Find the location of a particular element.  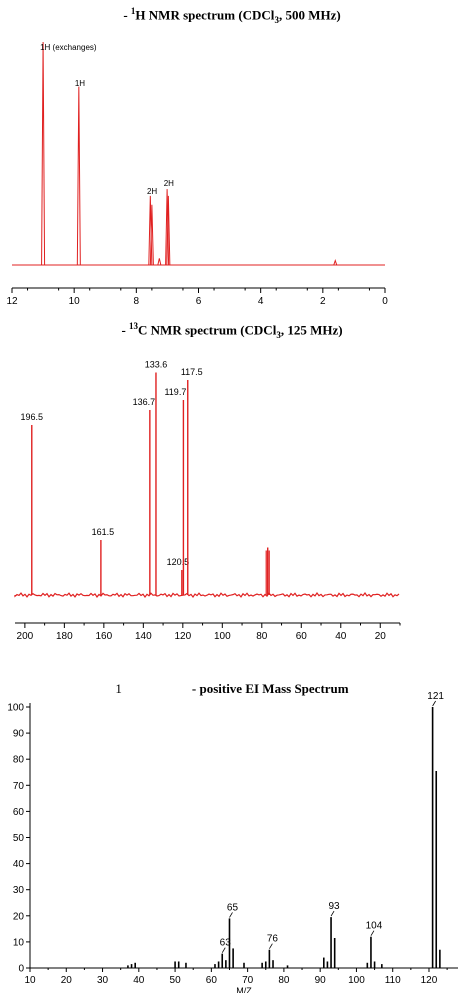

ms-peak-label: 104 is located at coordinates (374, 926).